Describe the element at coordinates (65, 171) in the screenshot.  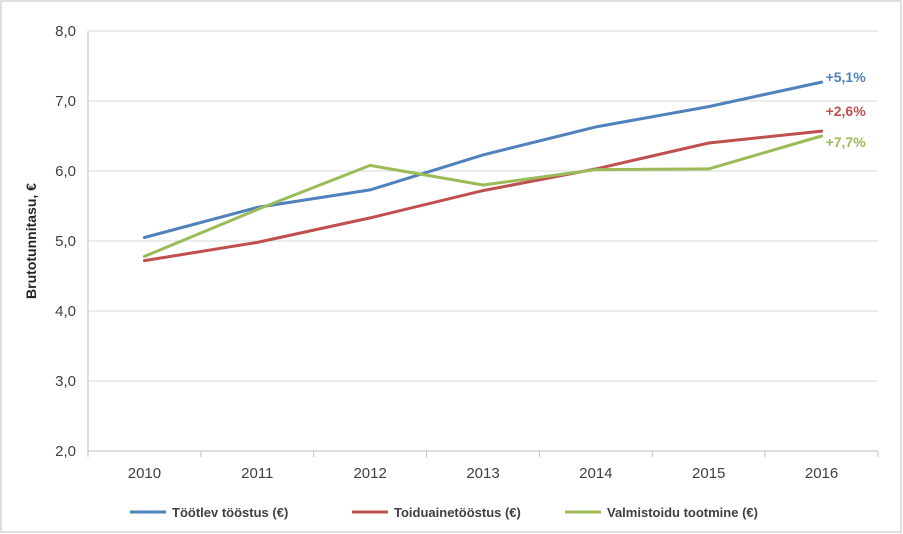
I see `y-tick-label: 6,0` at that location.